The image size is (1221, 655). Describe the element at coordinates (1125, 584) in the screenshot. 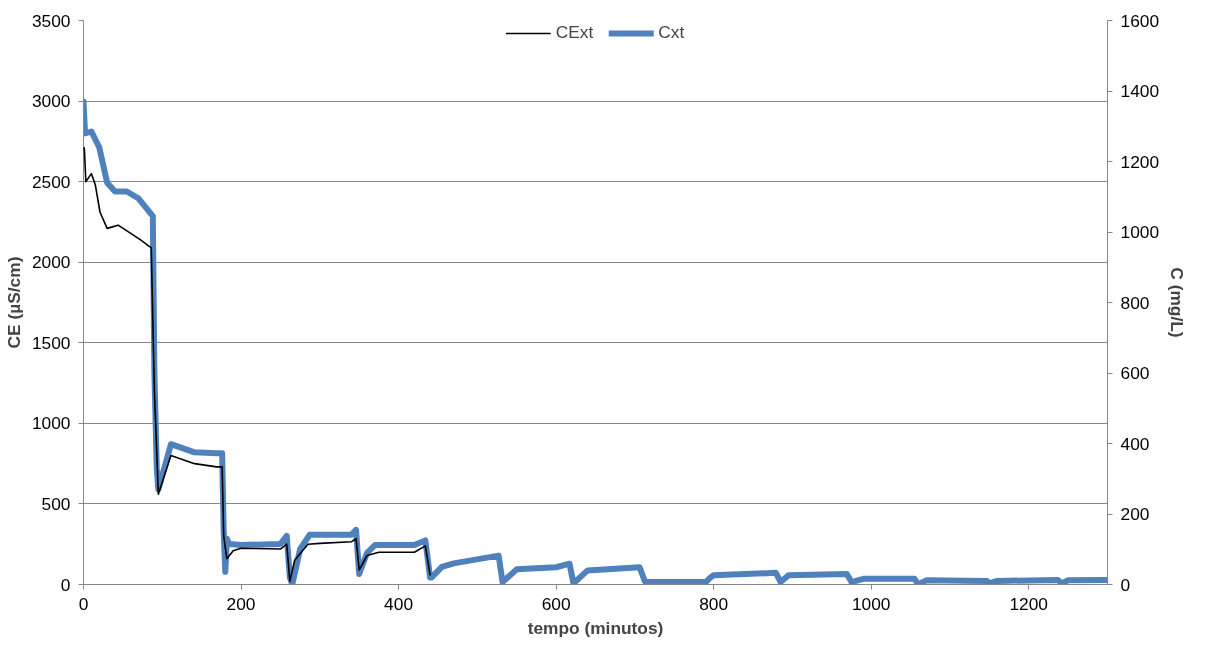

I see `y2-tick-label: 0` at that location.